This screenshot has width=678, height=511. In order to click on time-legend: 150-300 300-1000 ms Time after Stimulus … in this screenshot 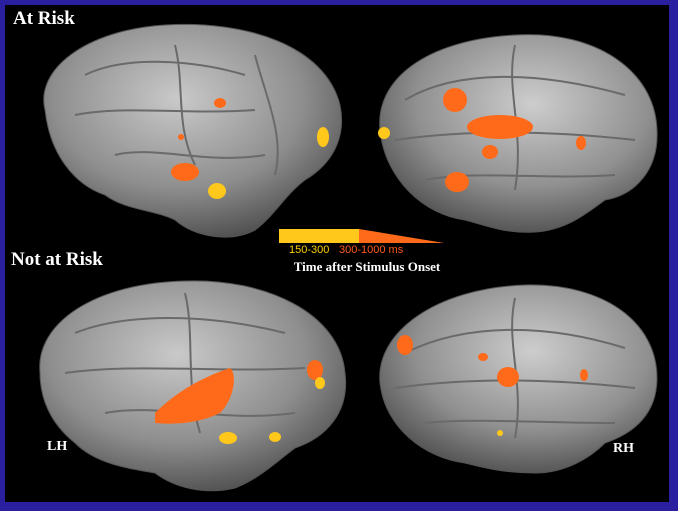, I will do `click(364, 264)`.